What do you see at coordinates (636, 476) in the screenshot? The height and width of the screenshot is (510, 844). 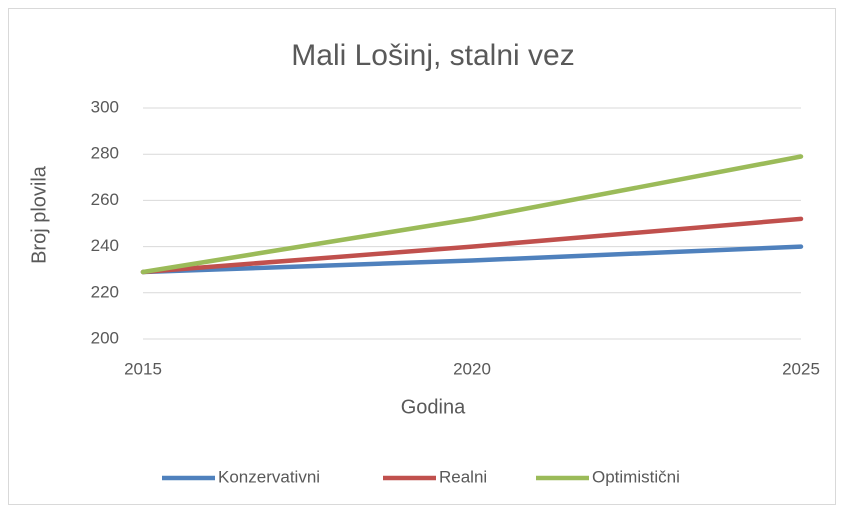 I see `legend-label: Optimistični` at bounding box center [636, 476].